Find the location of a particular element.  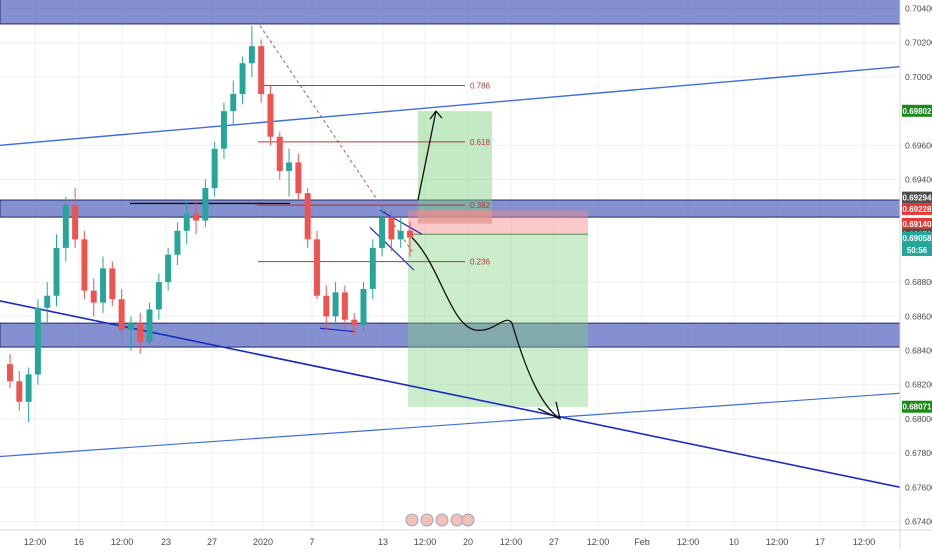

positions-layer is located at coordinates (498, 259).